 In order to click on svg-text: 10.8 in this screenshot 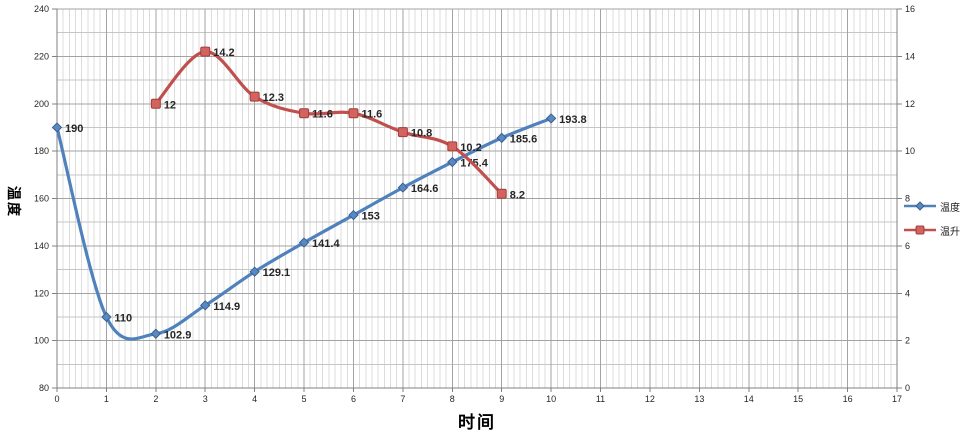, I will do `click(421, 134)`.